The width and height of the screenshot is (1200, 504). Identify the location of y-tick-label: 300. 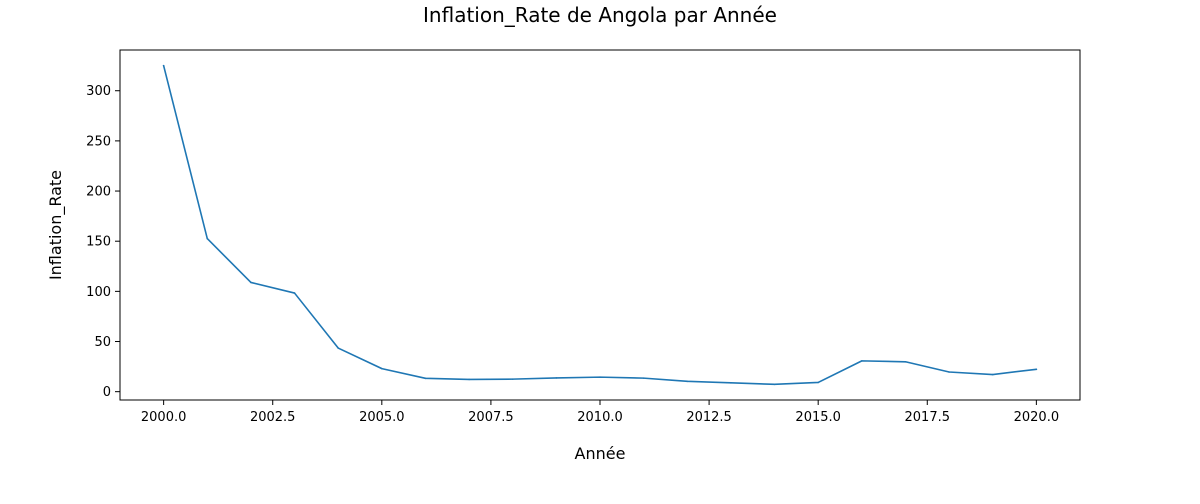
(98, 91).